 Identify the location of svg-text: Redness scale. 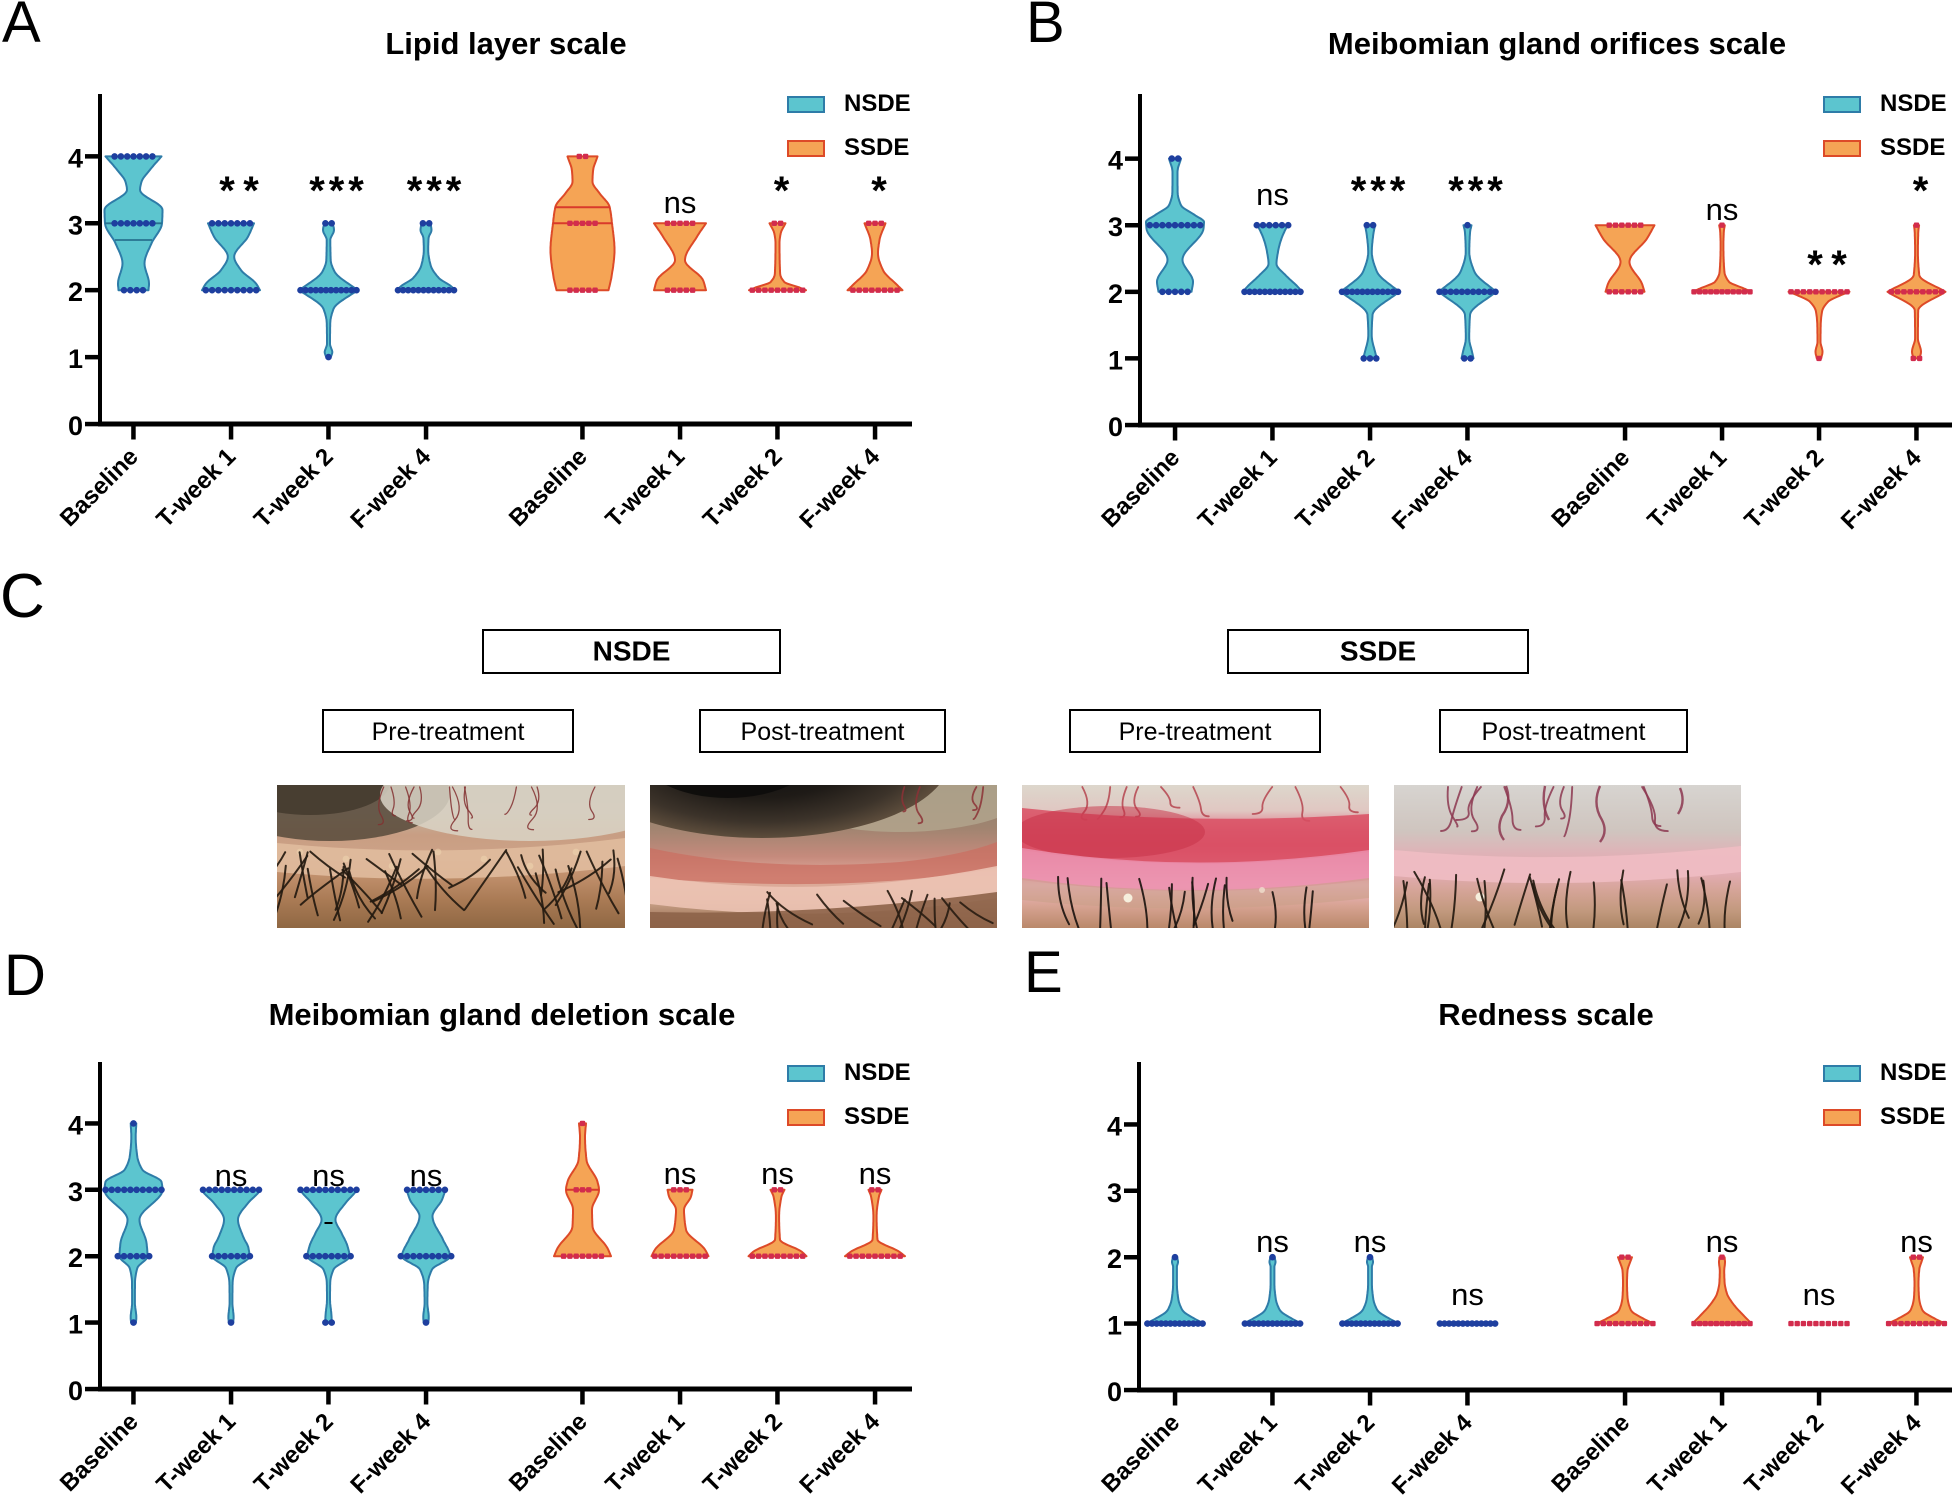
(1545, 1014).